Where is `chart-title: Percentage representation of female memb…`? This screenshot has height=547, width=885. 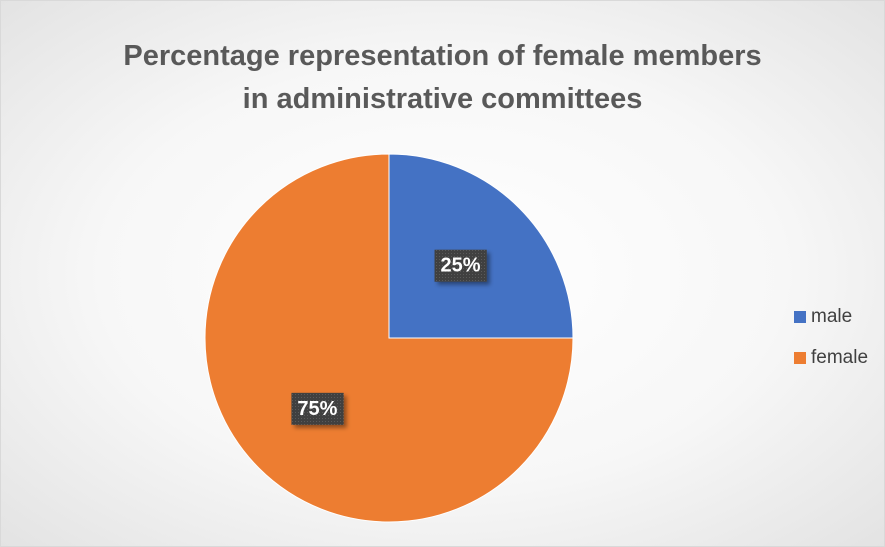 chart-title: Percentage representation of female memb… is located at coordinates (442, 77).